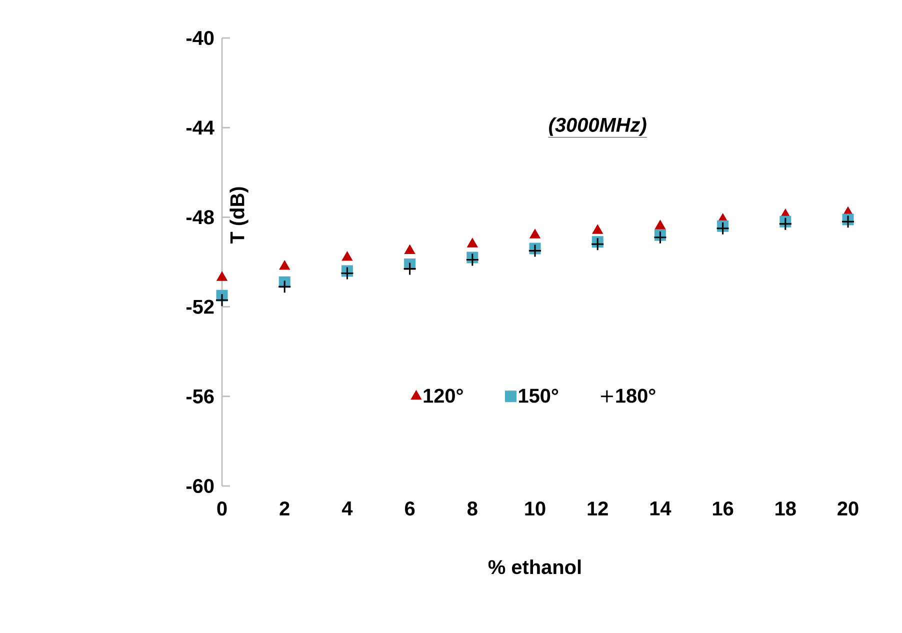 Image resolution: width=902 pixels, height=633 pixels. What do you see at coordinates (723, 509) in the screenshot?
I see `x-tick-label: 16` at bounding box center [723, 509].